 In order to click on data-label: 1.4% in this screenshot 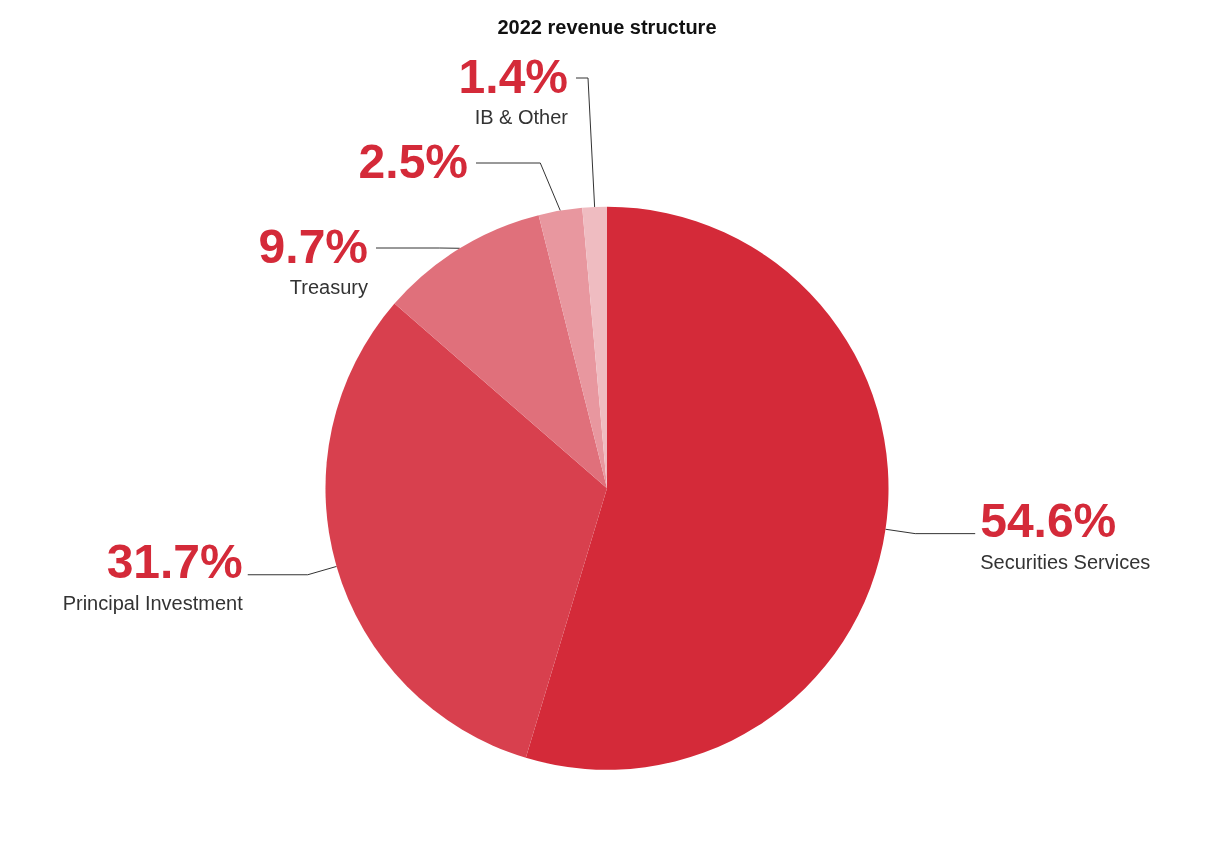, I will do `click(513, 76)`.